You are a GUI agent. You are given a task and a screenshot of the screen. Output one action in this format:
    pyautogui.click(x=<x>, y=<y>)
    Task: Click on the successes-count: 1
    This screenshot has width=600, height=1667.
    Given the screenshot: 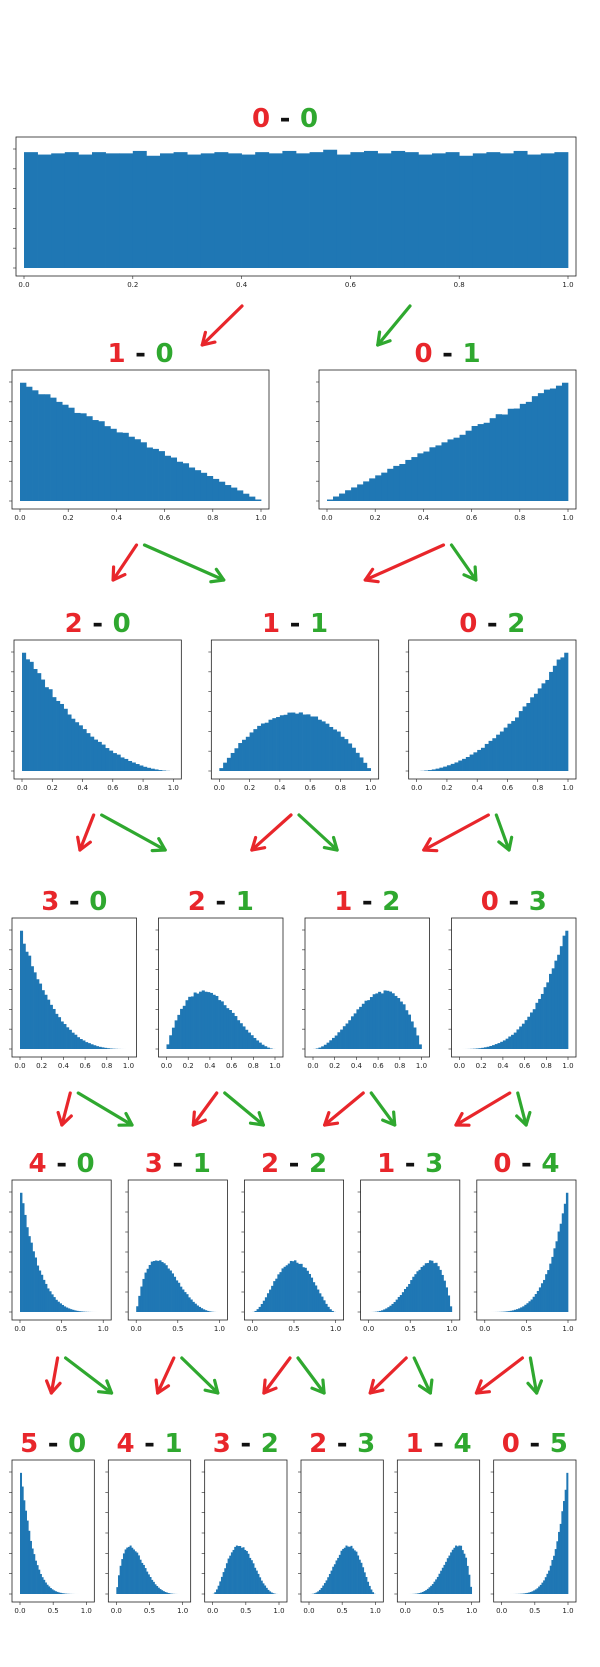 What is the action you would take?
    pyautogui.click(x=245, y=902)
    